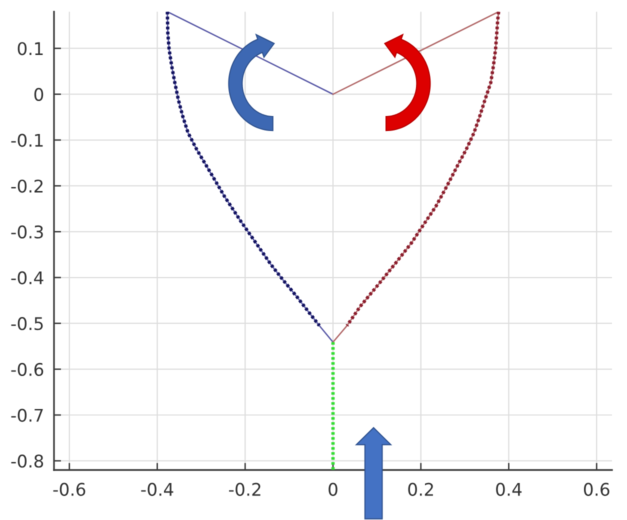 This screenshot has width=627, height=520. Describe the element at coordinates (244, 489) in the screenshot. I see `x-tick-label: -0.2` at that location.